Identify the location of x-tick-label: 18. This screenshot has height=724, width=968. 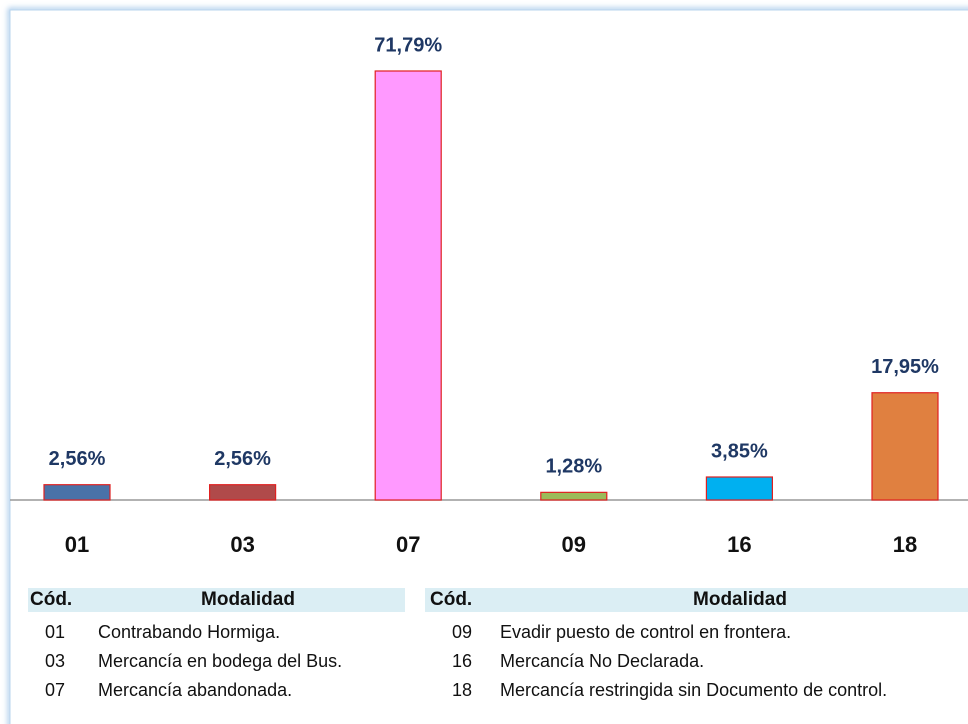
(905, 544).